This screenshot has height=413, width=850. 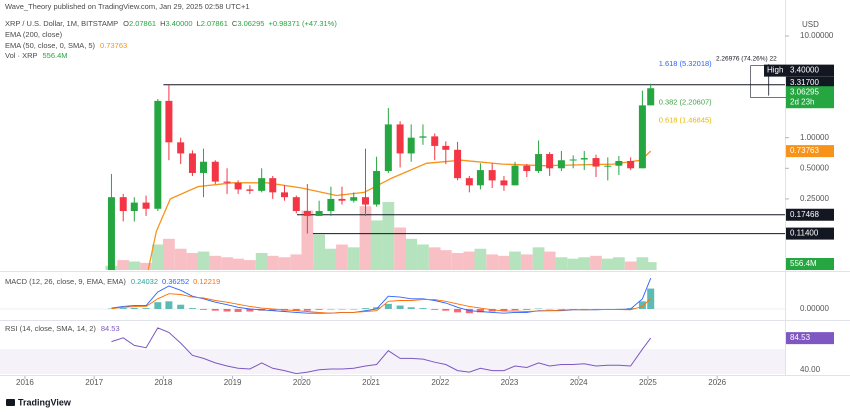 What do you see at coordinates (810, 214) in the screenshot?
I see `level-tag-box` at bounding box center [810, 214].